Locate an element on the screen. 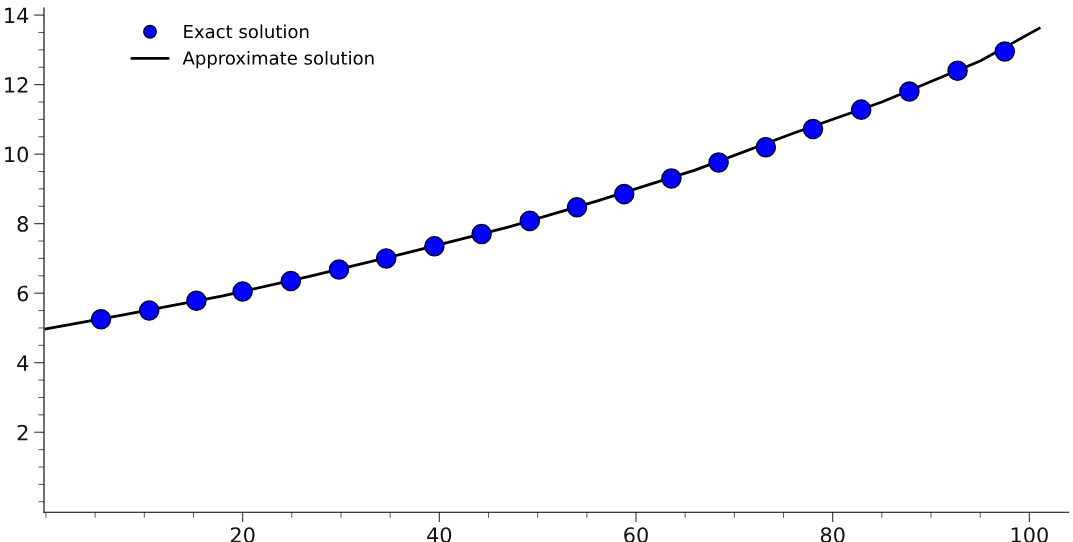  x-tick-label: 40 is located at coordinates (439, 534).